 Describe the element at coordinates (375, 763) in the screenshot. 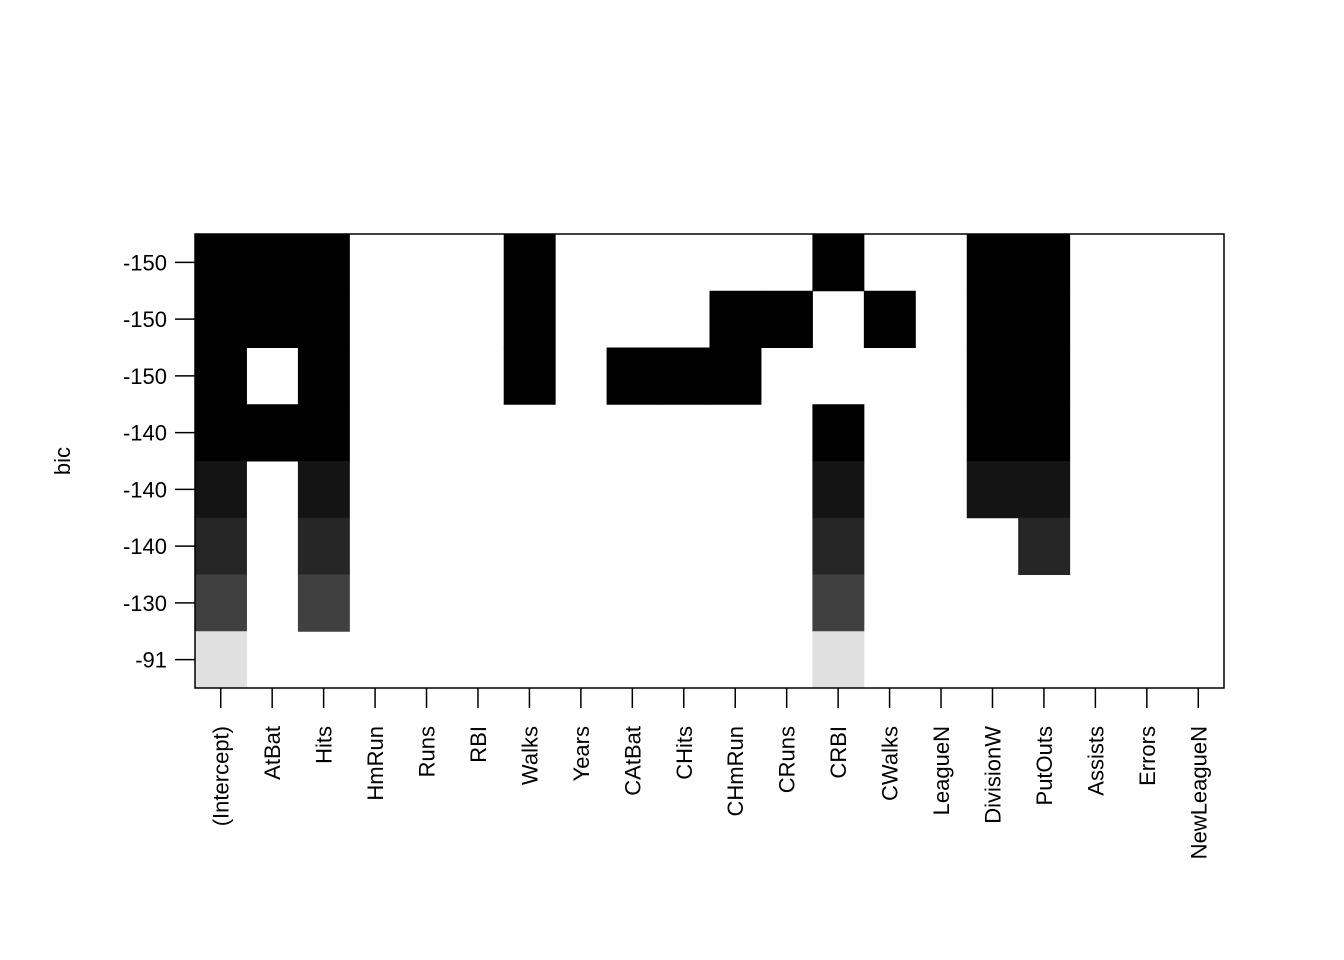

I see `x-tick-label: HmRun` at that location.